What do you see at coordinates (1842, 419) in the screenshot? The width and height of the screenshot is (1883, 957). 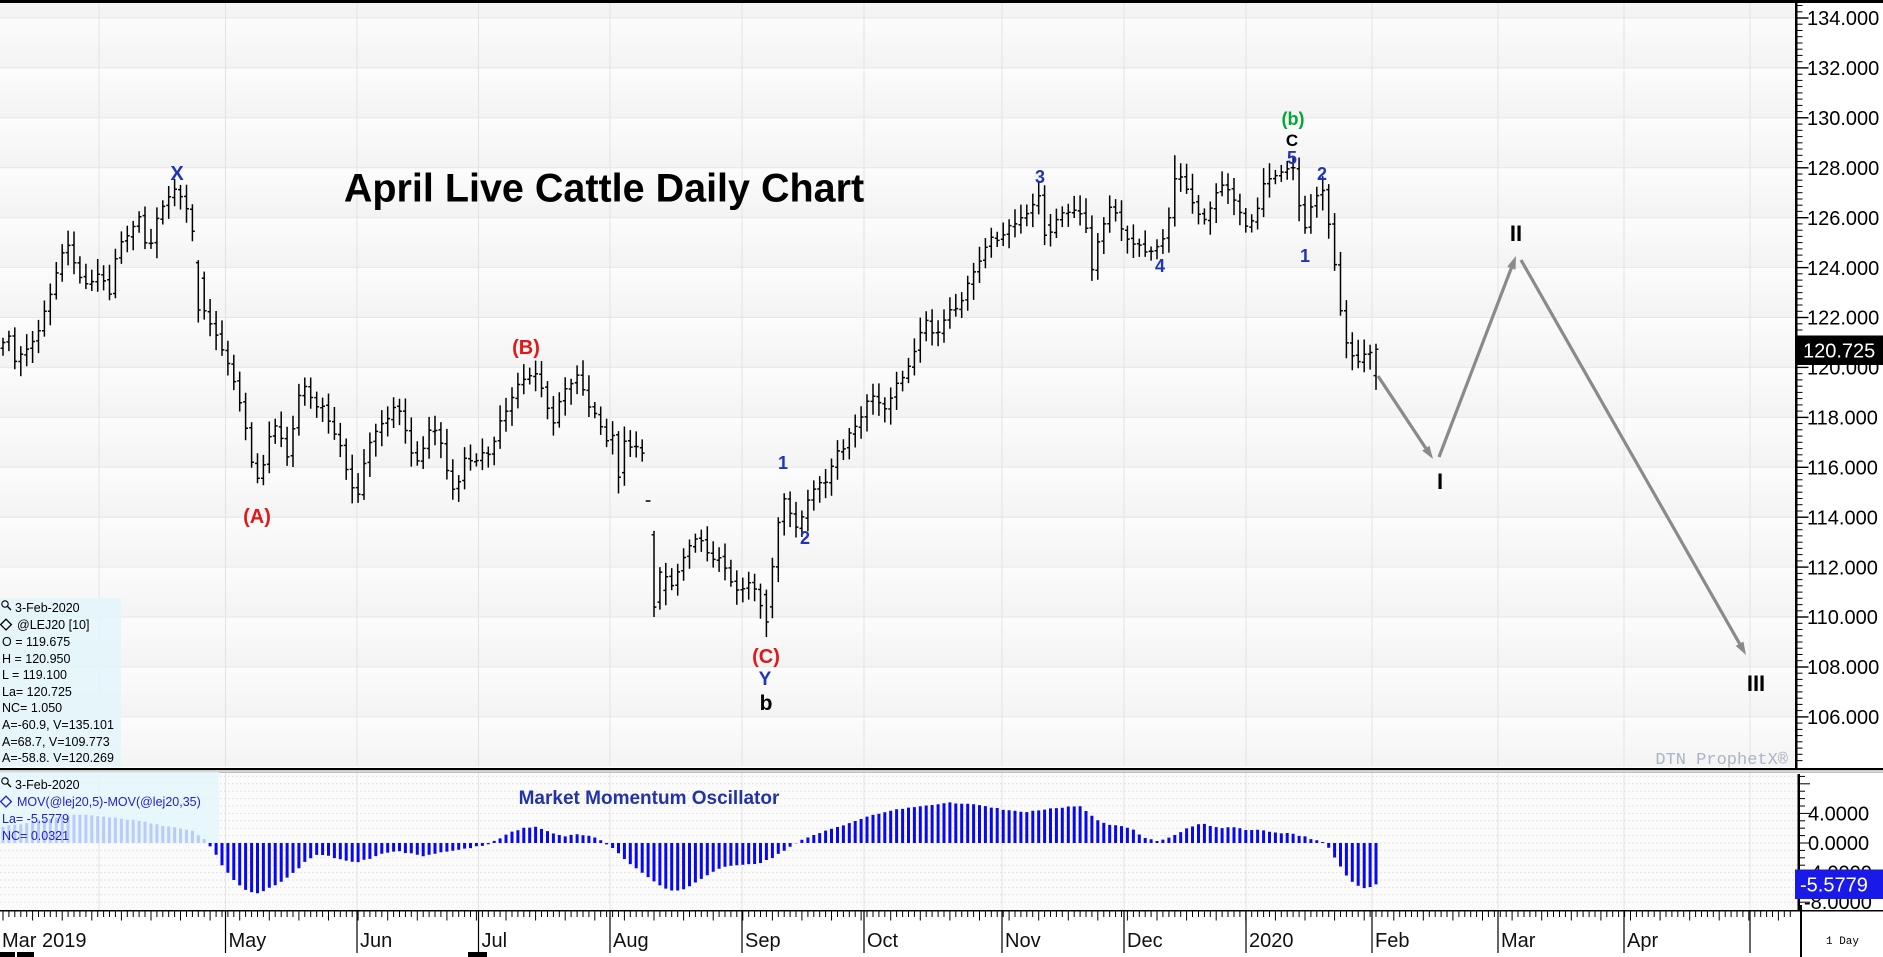 I see `svg-text: 118.000` at bounding box center [1842, 419].